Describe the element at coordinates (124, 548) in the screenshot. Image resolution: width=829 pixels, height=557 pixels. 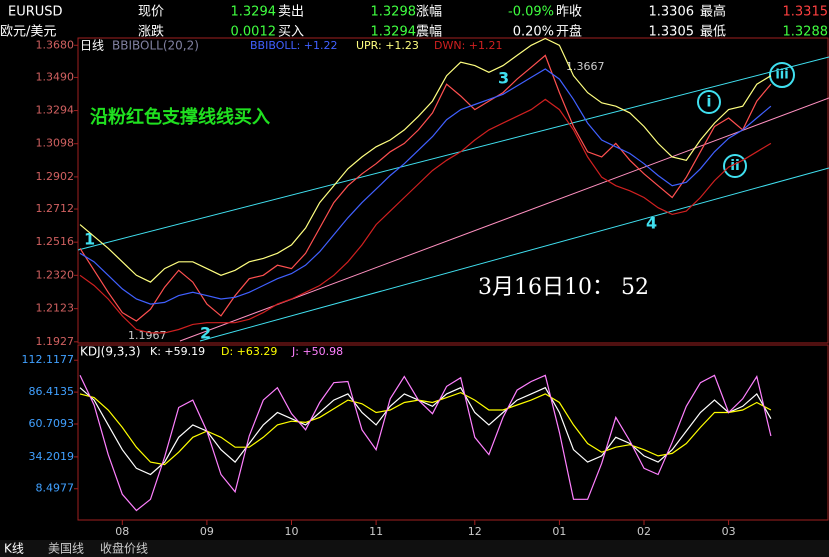
I see `tab: 收盘价线` at that location.